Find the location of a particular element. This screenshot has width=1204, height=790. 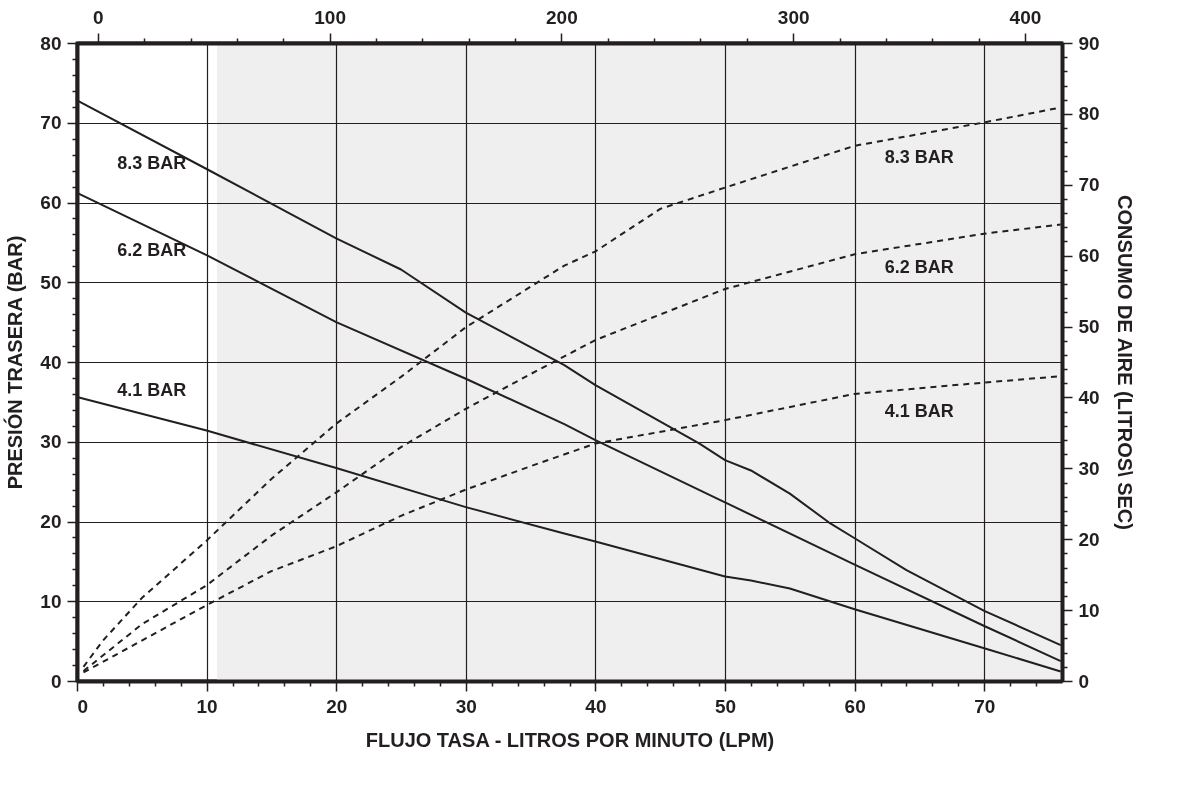

x-axis-title: FLUJO TASA - LITROS POR MINUTO (LPM) is located at coordinates (570, 739).